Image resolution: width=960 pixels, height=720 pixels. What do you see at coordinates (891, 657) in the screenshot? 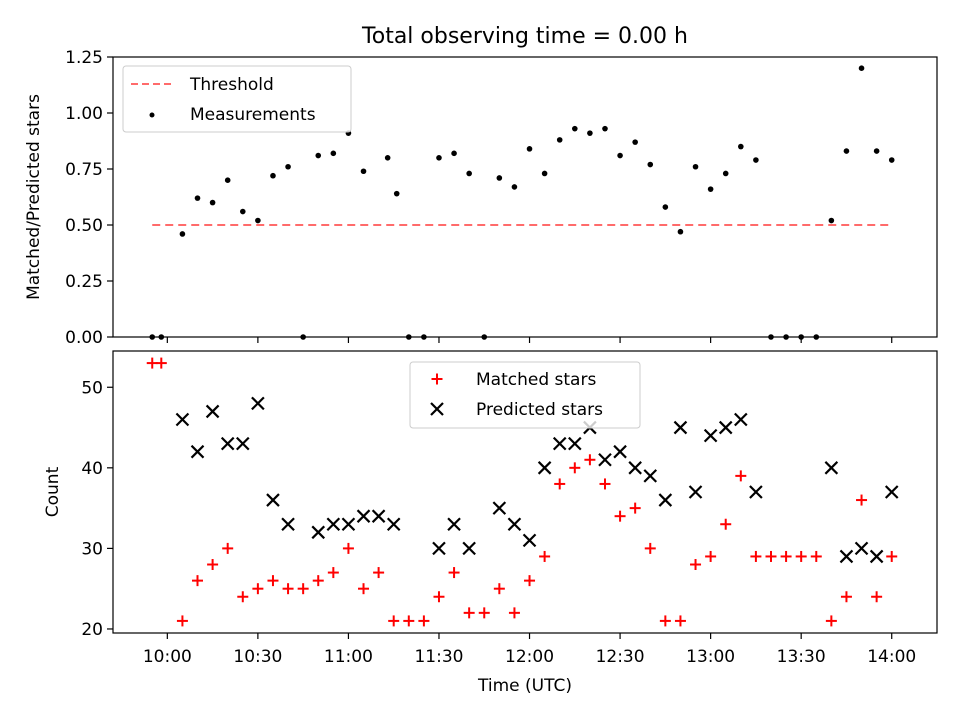
I see `x-tick-label: 14:00` at bounding box center [891, 657].